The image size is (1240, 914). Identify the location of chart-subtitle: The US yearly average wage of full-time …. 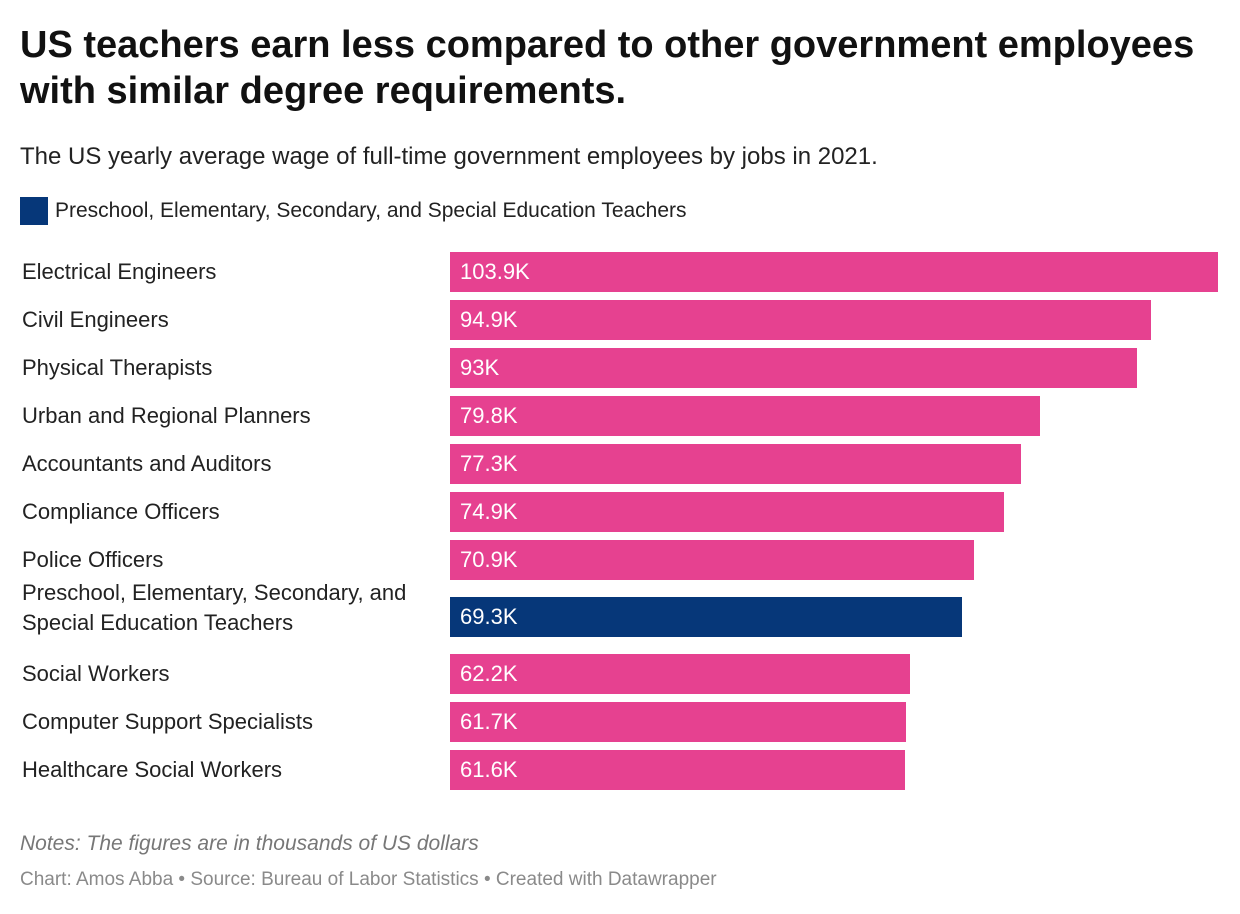
(449, 156).